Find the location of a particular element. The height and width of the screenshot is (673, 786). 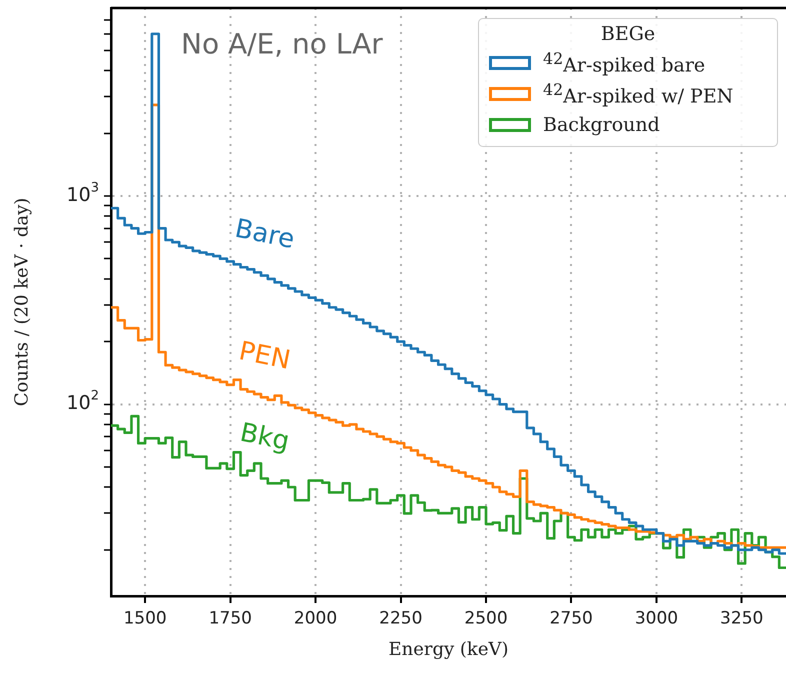

annotation: No A/E, no LAr is located at coordinates (282, 43).